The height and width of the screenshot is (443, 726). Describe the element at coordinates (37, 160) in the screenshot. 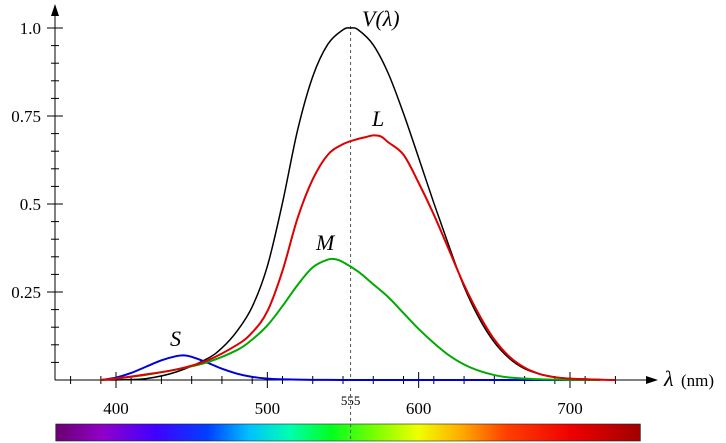

I see `y-major-ticks: 0.25 0.5 0.75 1.0` at that location.